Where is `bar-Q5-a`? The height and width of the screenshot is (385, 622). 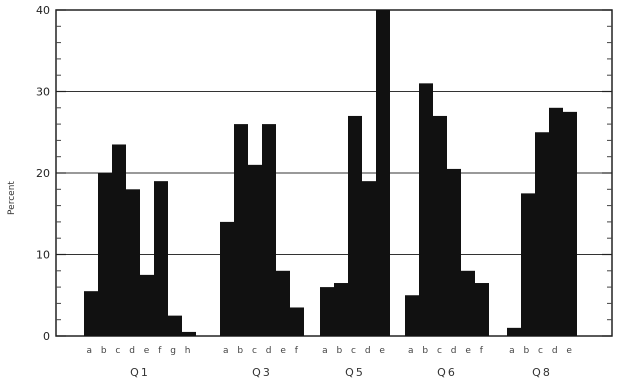 bar-Q5-a is located at coordinates (327, 311).